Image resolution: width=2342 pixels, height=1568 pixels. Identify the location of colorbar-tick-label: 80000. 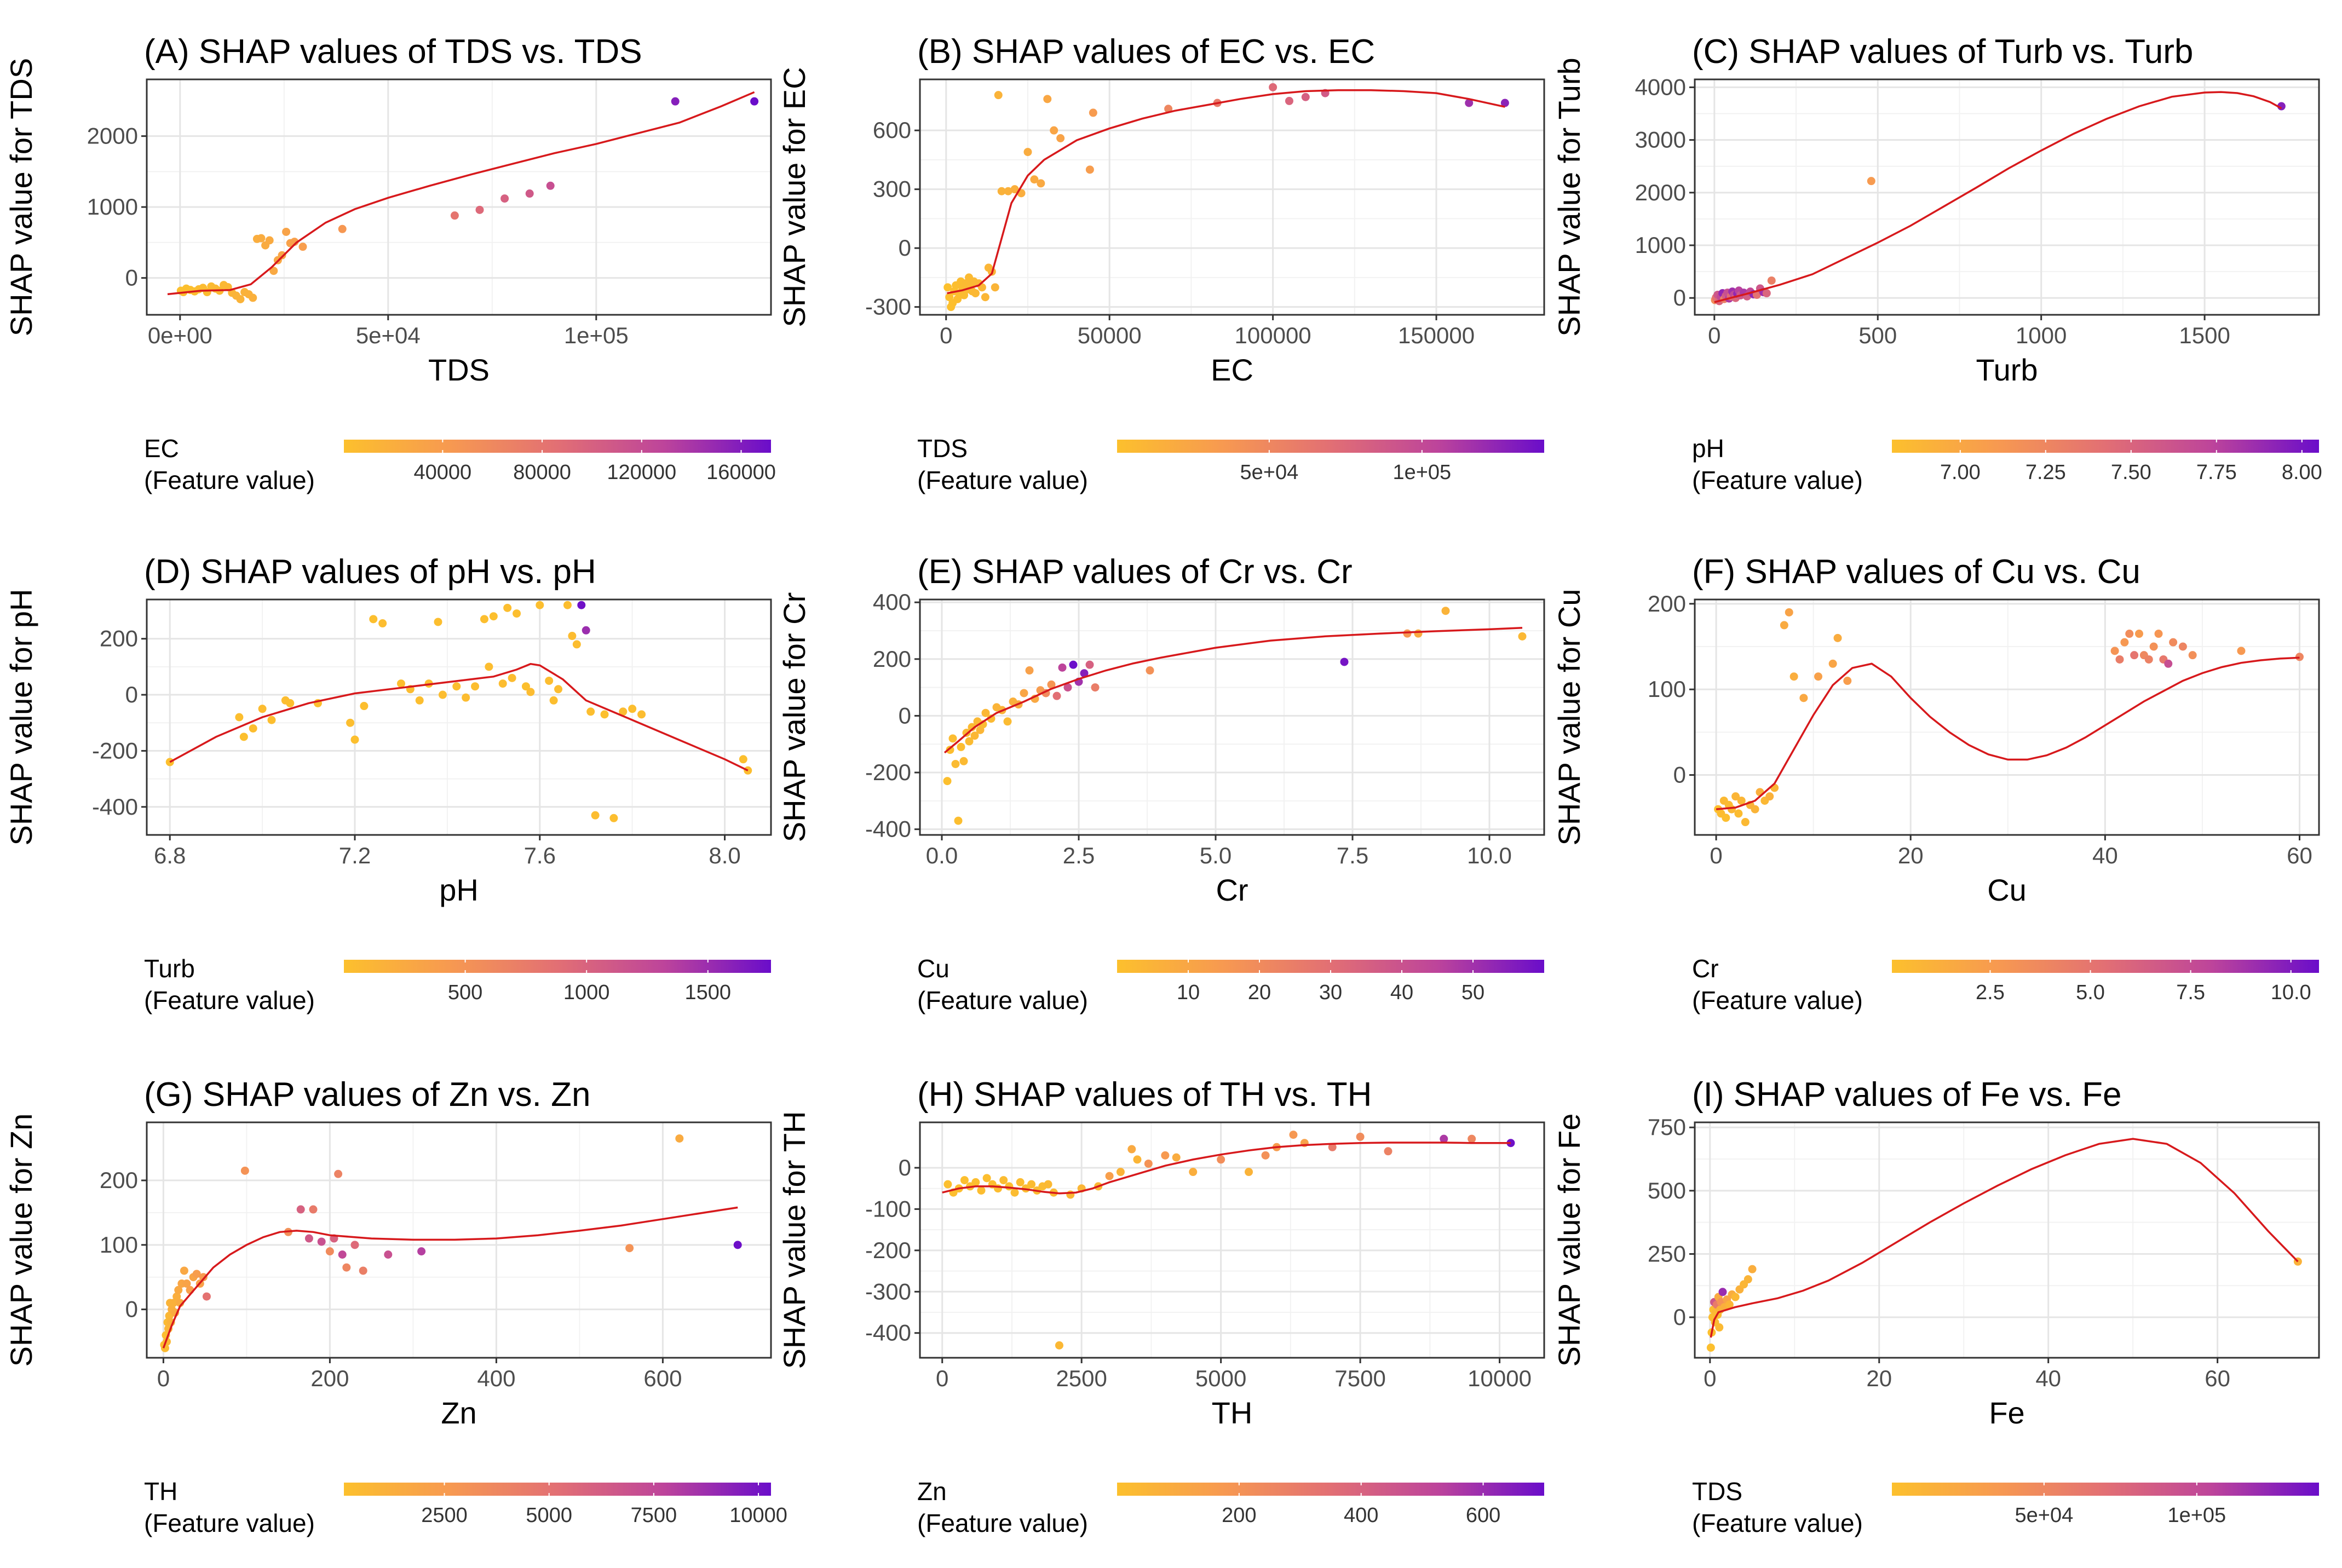
(542, 472).